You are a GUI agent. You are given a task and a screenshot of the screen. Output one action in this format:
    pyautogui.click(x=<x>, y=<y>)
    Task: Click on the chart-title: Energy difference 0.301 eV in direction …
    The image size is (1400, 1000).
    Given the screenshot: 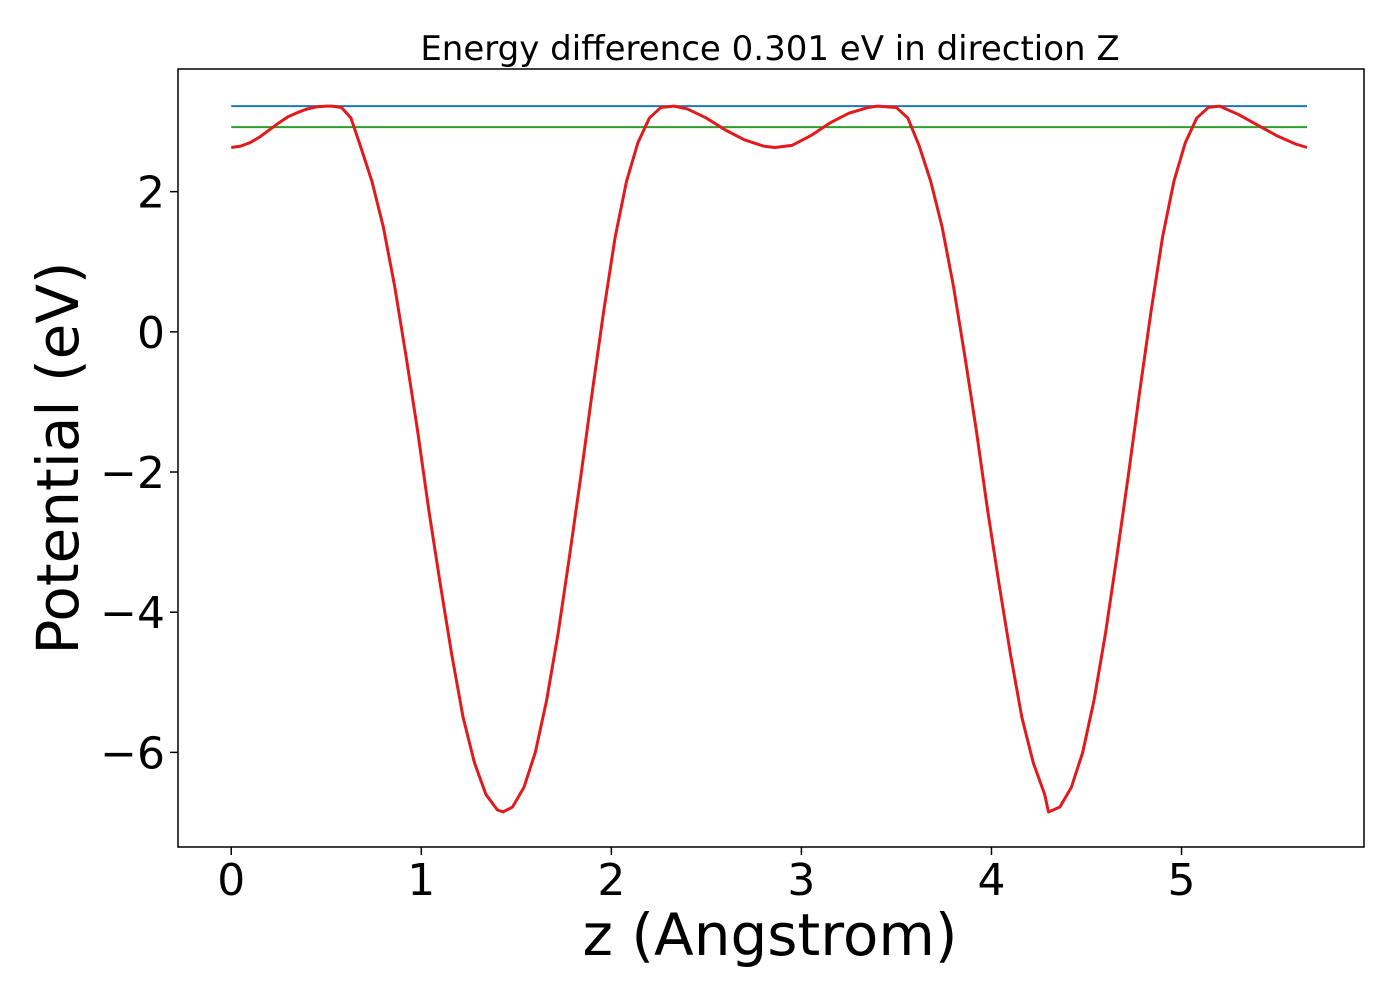 What is the action you would take?
    pyautogui.click(x=769, y=49)
    